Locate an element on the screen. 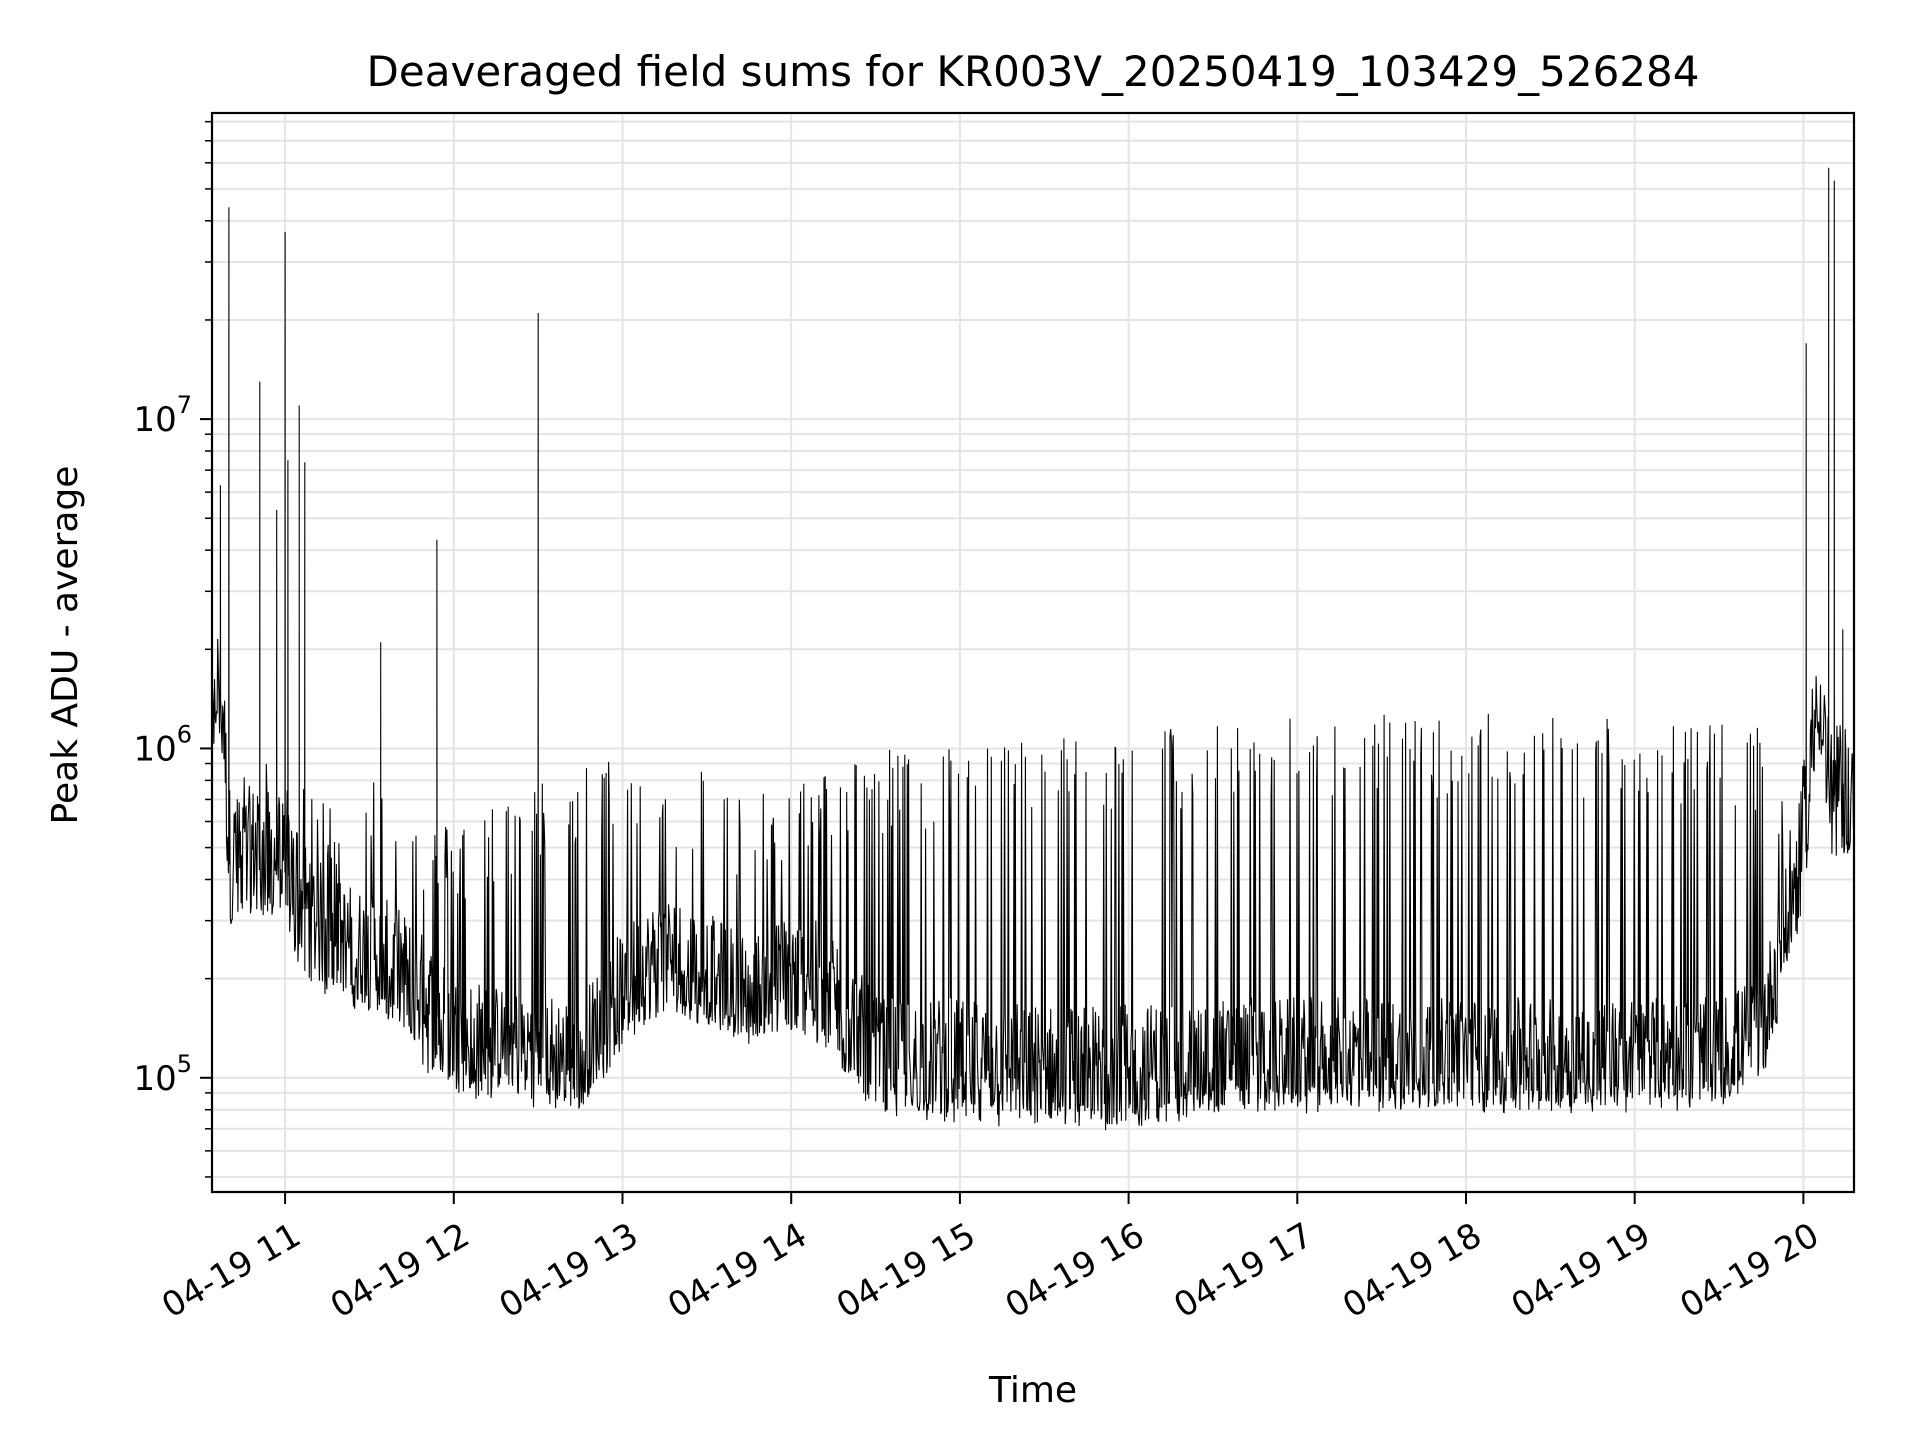  y-axis-label: Peak ADU - average is located at coordinates (65, 645).